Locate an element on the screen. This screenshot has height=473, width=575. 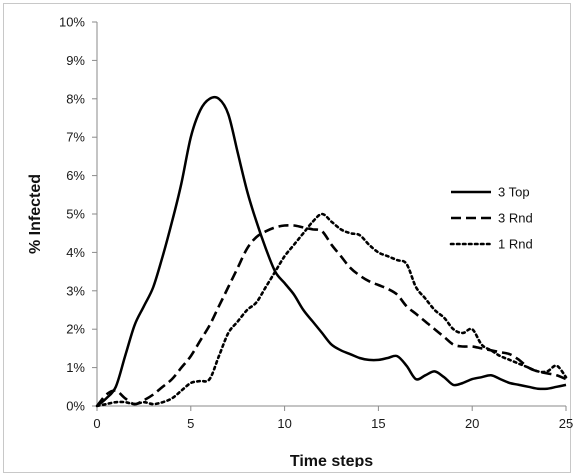
legend-label: 1 Rnd is located at coordinates (515, 244).